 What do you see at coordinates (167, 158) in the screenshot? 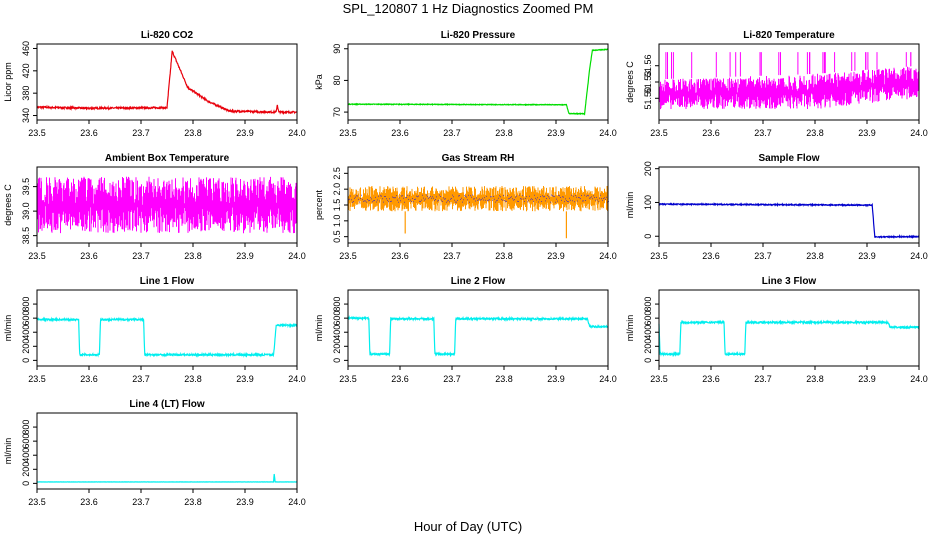
I see `panel-title: Ambient Box Temperature` at bounding box center [167, 158].